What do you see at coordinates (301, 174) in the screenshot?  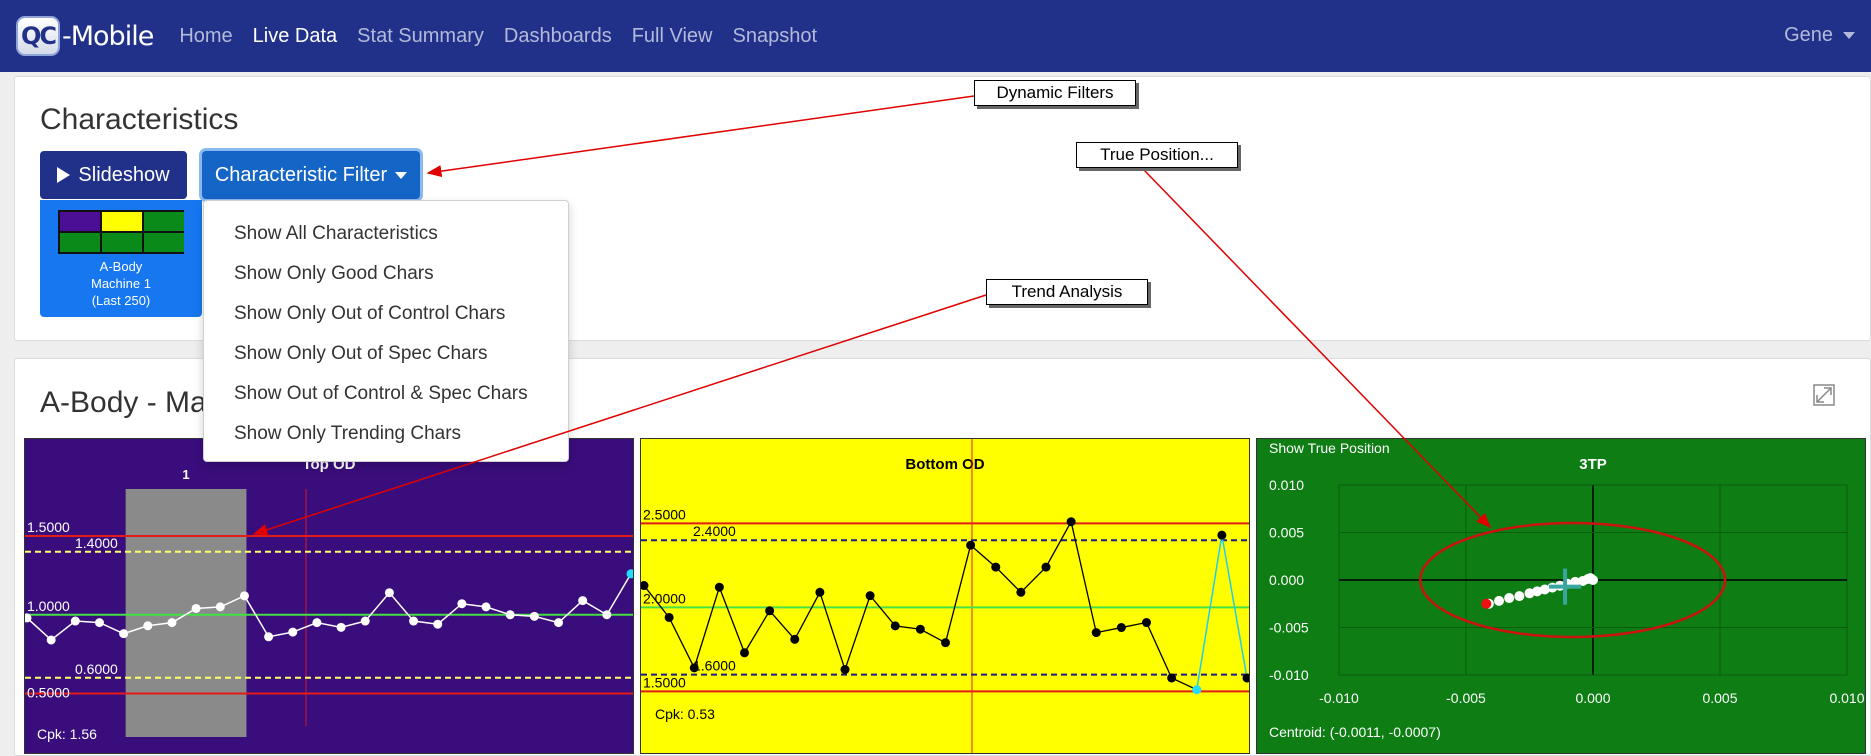 I see `filter-label: Characteristic Filter` at bounding box center [301, 174].